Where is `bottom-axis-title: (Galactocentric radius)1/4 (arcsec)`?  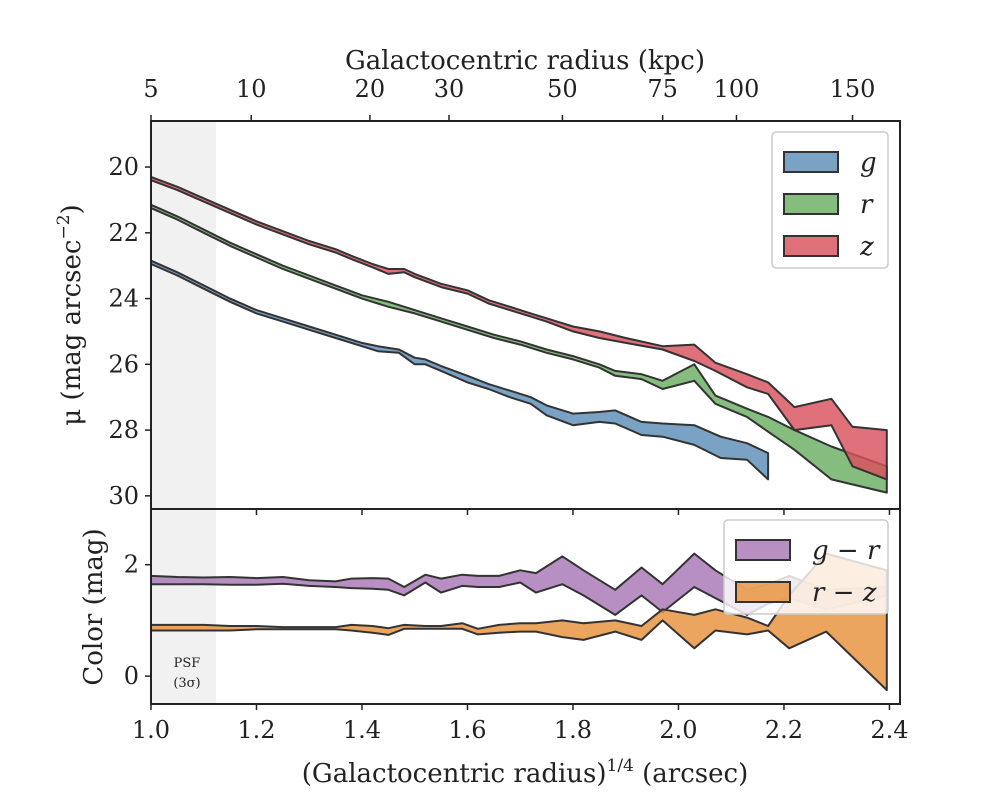 bottom-axis-title: (Galactocentric radius)1/4 (arcsec) is located at coordinates (525, 772).